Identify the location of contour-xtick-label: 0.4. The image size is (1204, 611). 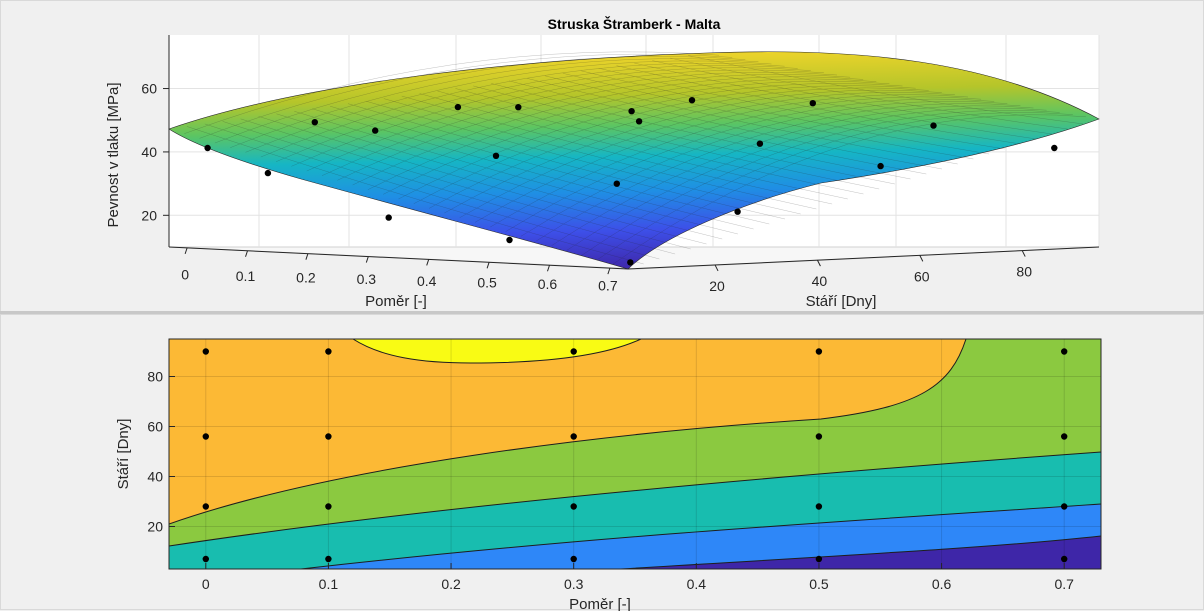
(697, 584).